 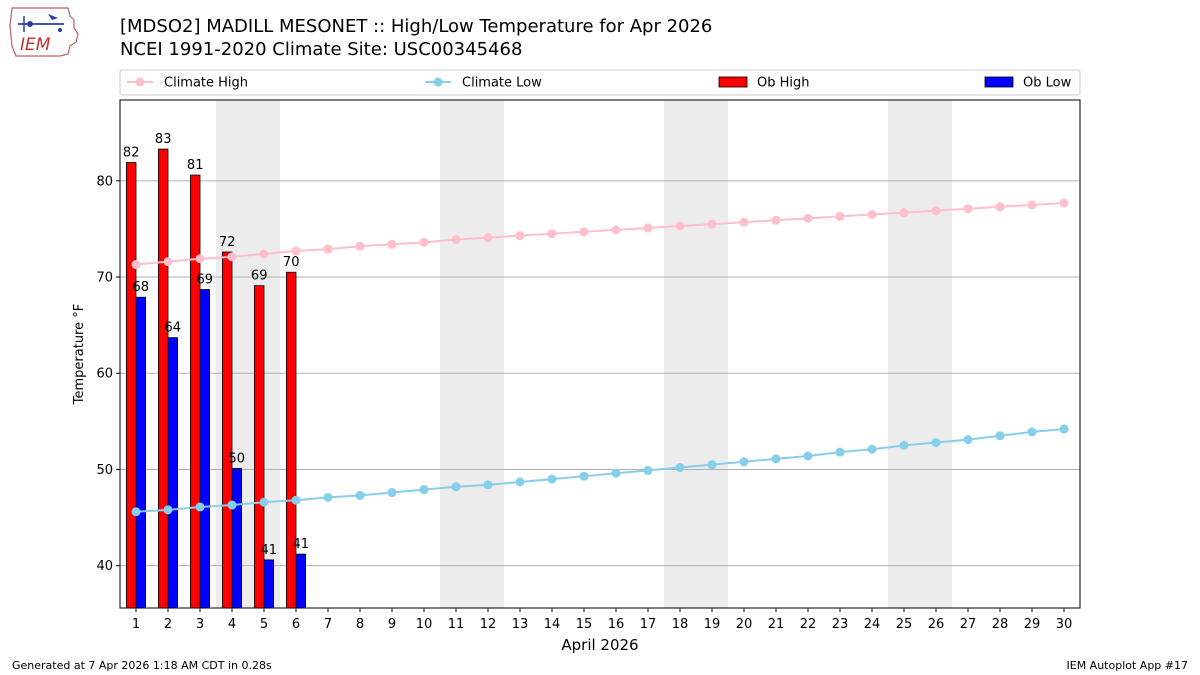 What do you see at coordinates (200, 624) in the screenshot?
I see `x-tick-label: 3` at bounding box center [200, 624].